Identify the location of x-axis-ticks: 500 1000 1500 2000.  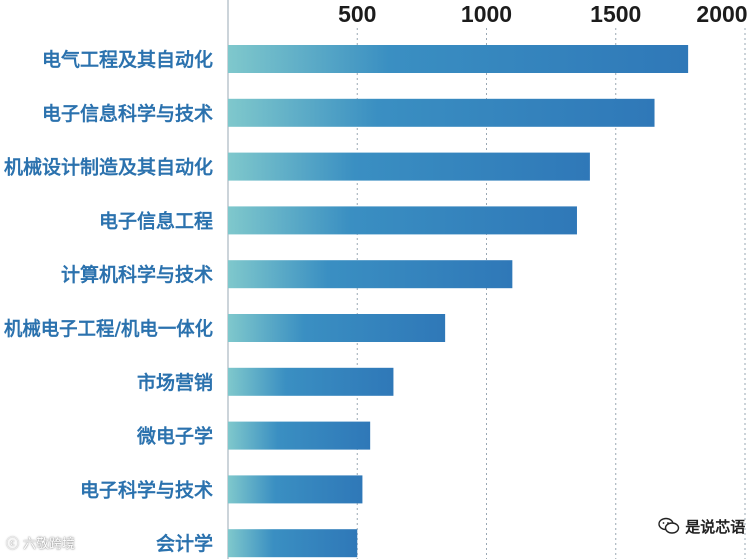
(543, 14).